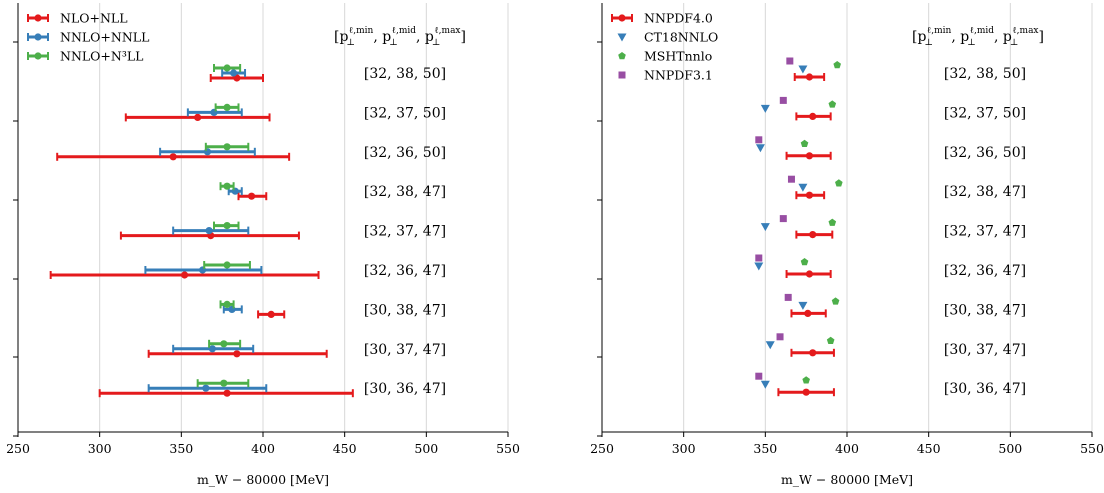 This screenshot has height=493, width=1104. I want to click on legend-label: NNLO+NNLL, so click(104, 37).